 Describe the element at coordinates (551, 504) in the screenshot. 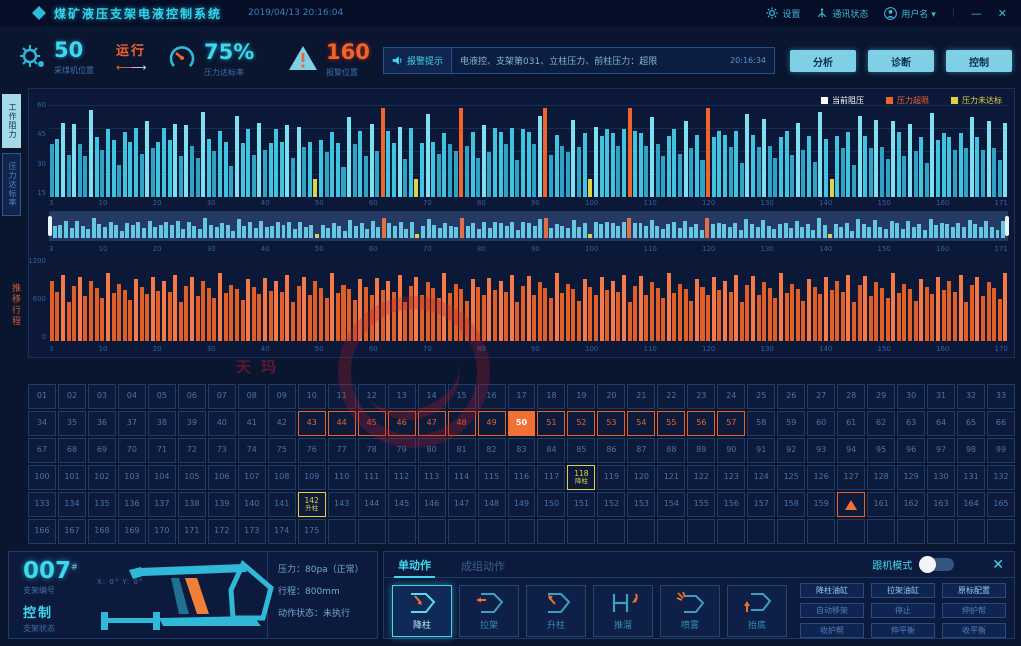

I see `support-cell: 150` at that location.